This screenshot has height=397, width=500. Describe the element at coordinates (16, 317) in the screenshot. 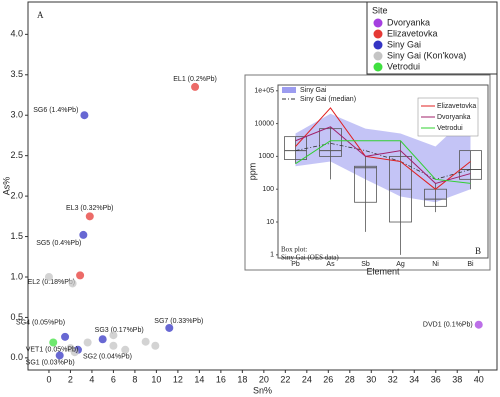

I see `y-tick-label: 0.5` at that location.